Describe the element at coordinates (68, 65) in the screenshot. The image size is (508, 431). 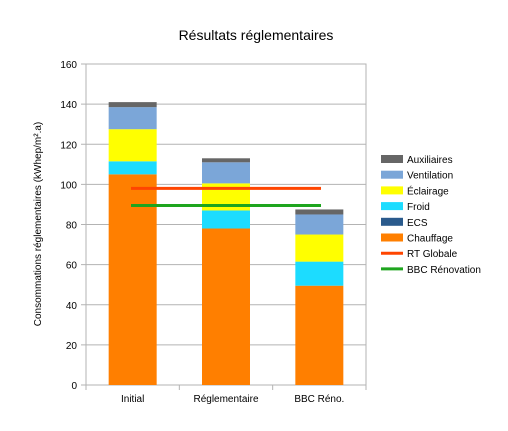
I see `y-tick-label: 160` at that location.